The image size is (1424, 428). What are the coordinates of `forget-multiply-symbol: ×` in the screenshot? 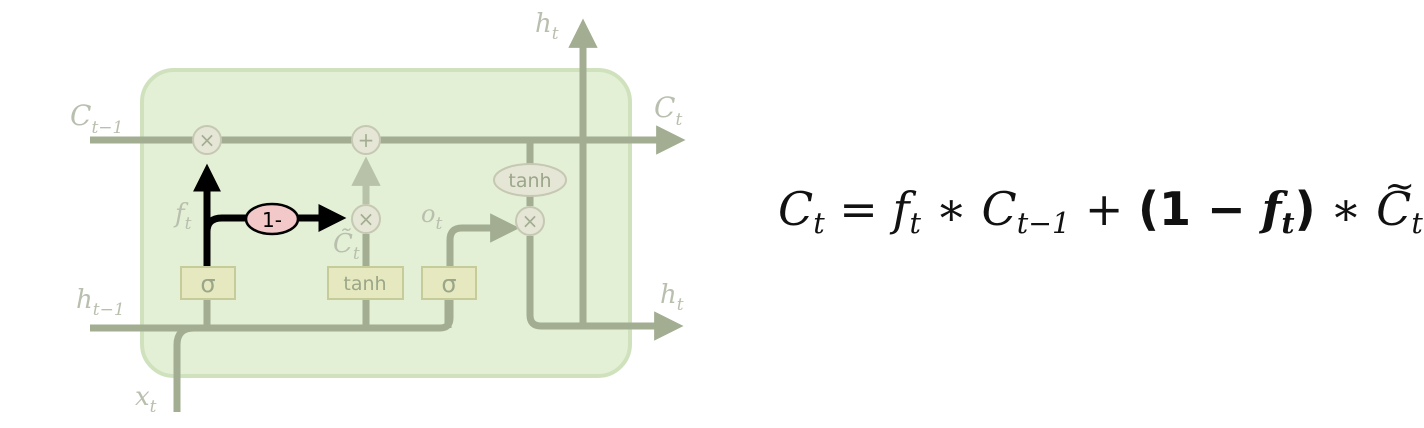 It's located at (207, 140).